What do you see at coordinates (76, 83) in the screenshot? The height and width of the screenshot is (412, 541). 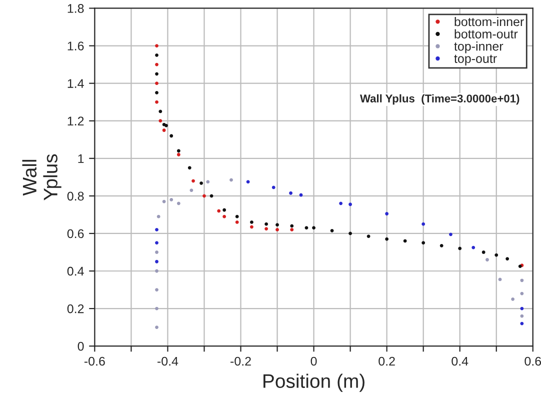 I see `y-tick-label: 1.4` at bounding box center [76, 83].